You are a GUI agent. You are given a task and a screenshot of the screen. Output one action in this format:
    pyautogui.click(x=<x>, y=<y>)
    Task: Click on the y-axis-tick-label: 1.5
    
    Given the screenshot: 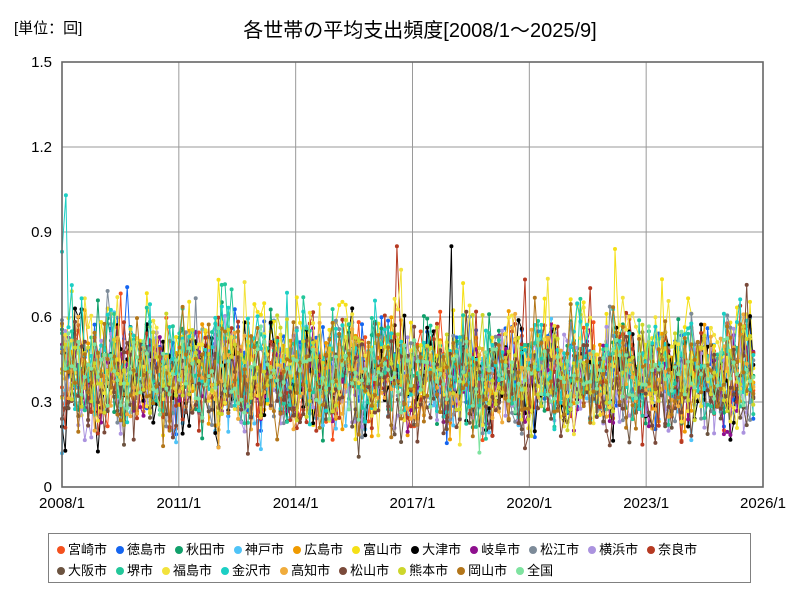 What is the action you would take?
    pyautogui.click(x=41, y=62)
    